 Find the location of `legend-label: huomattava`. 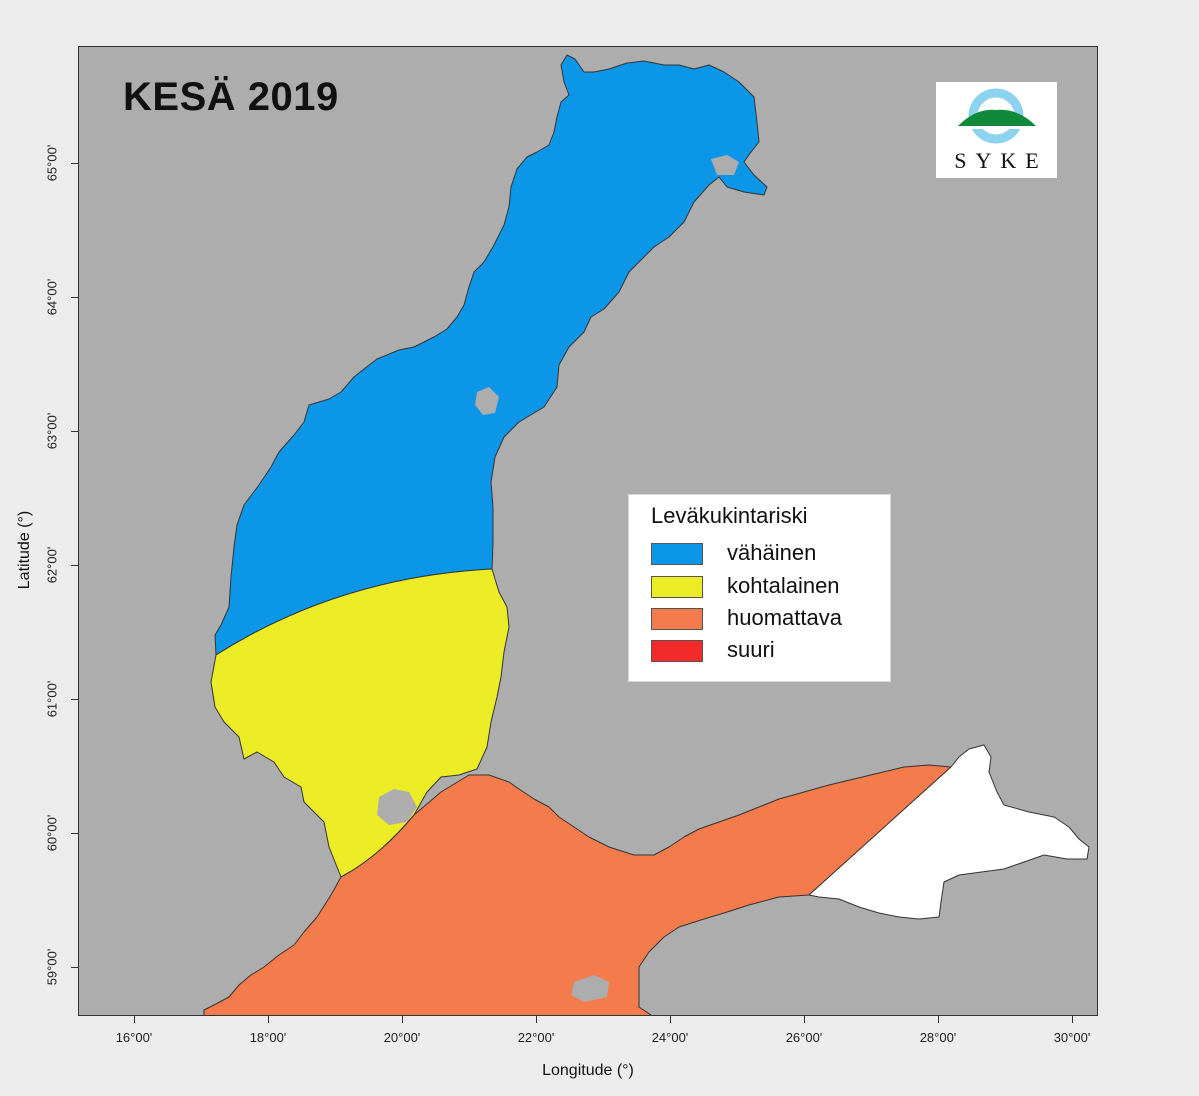

legend-label: huomattava is located at coordinates (784, 617).